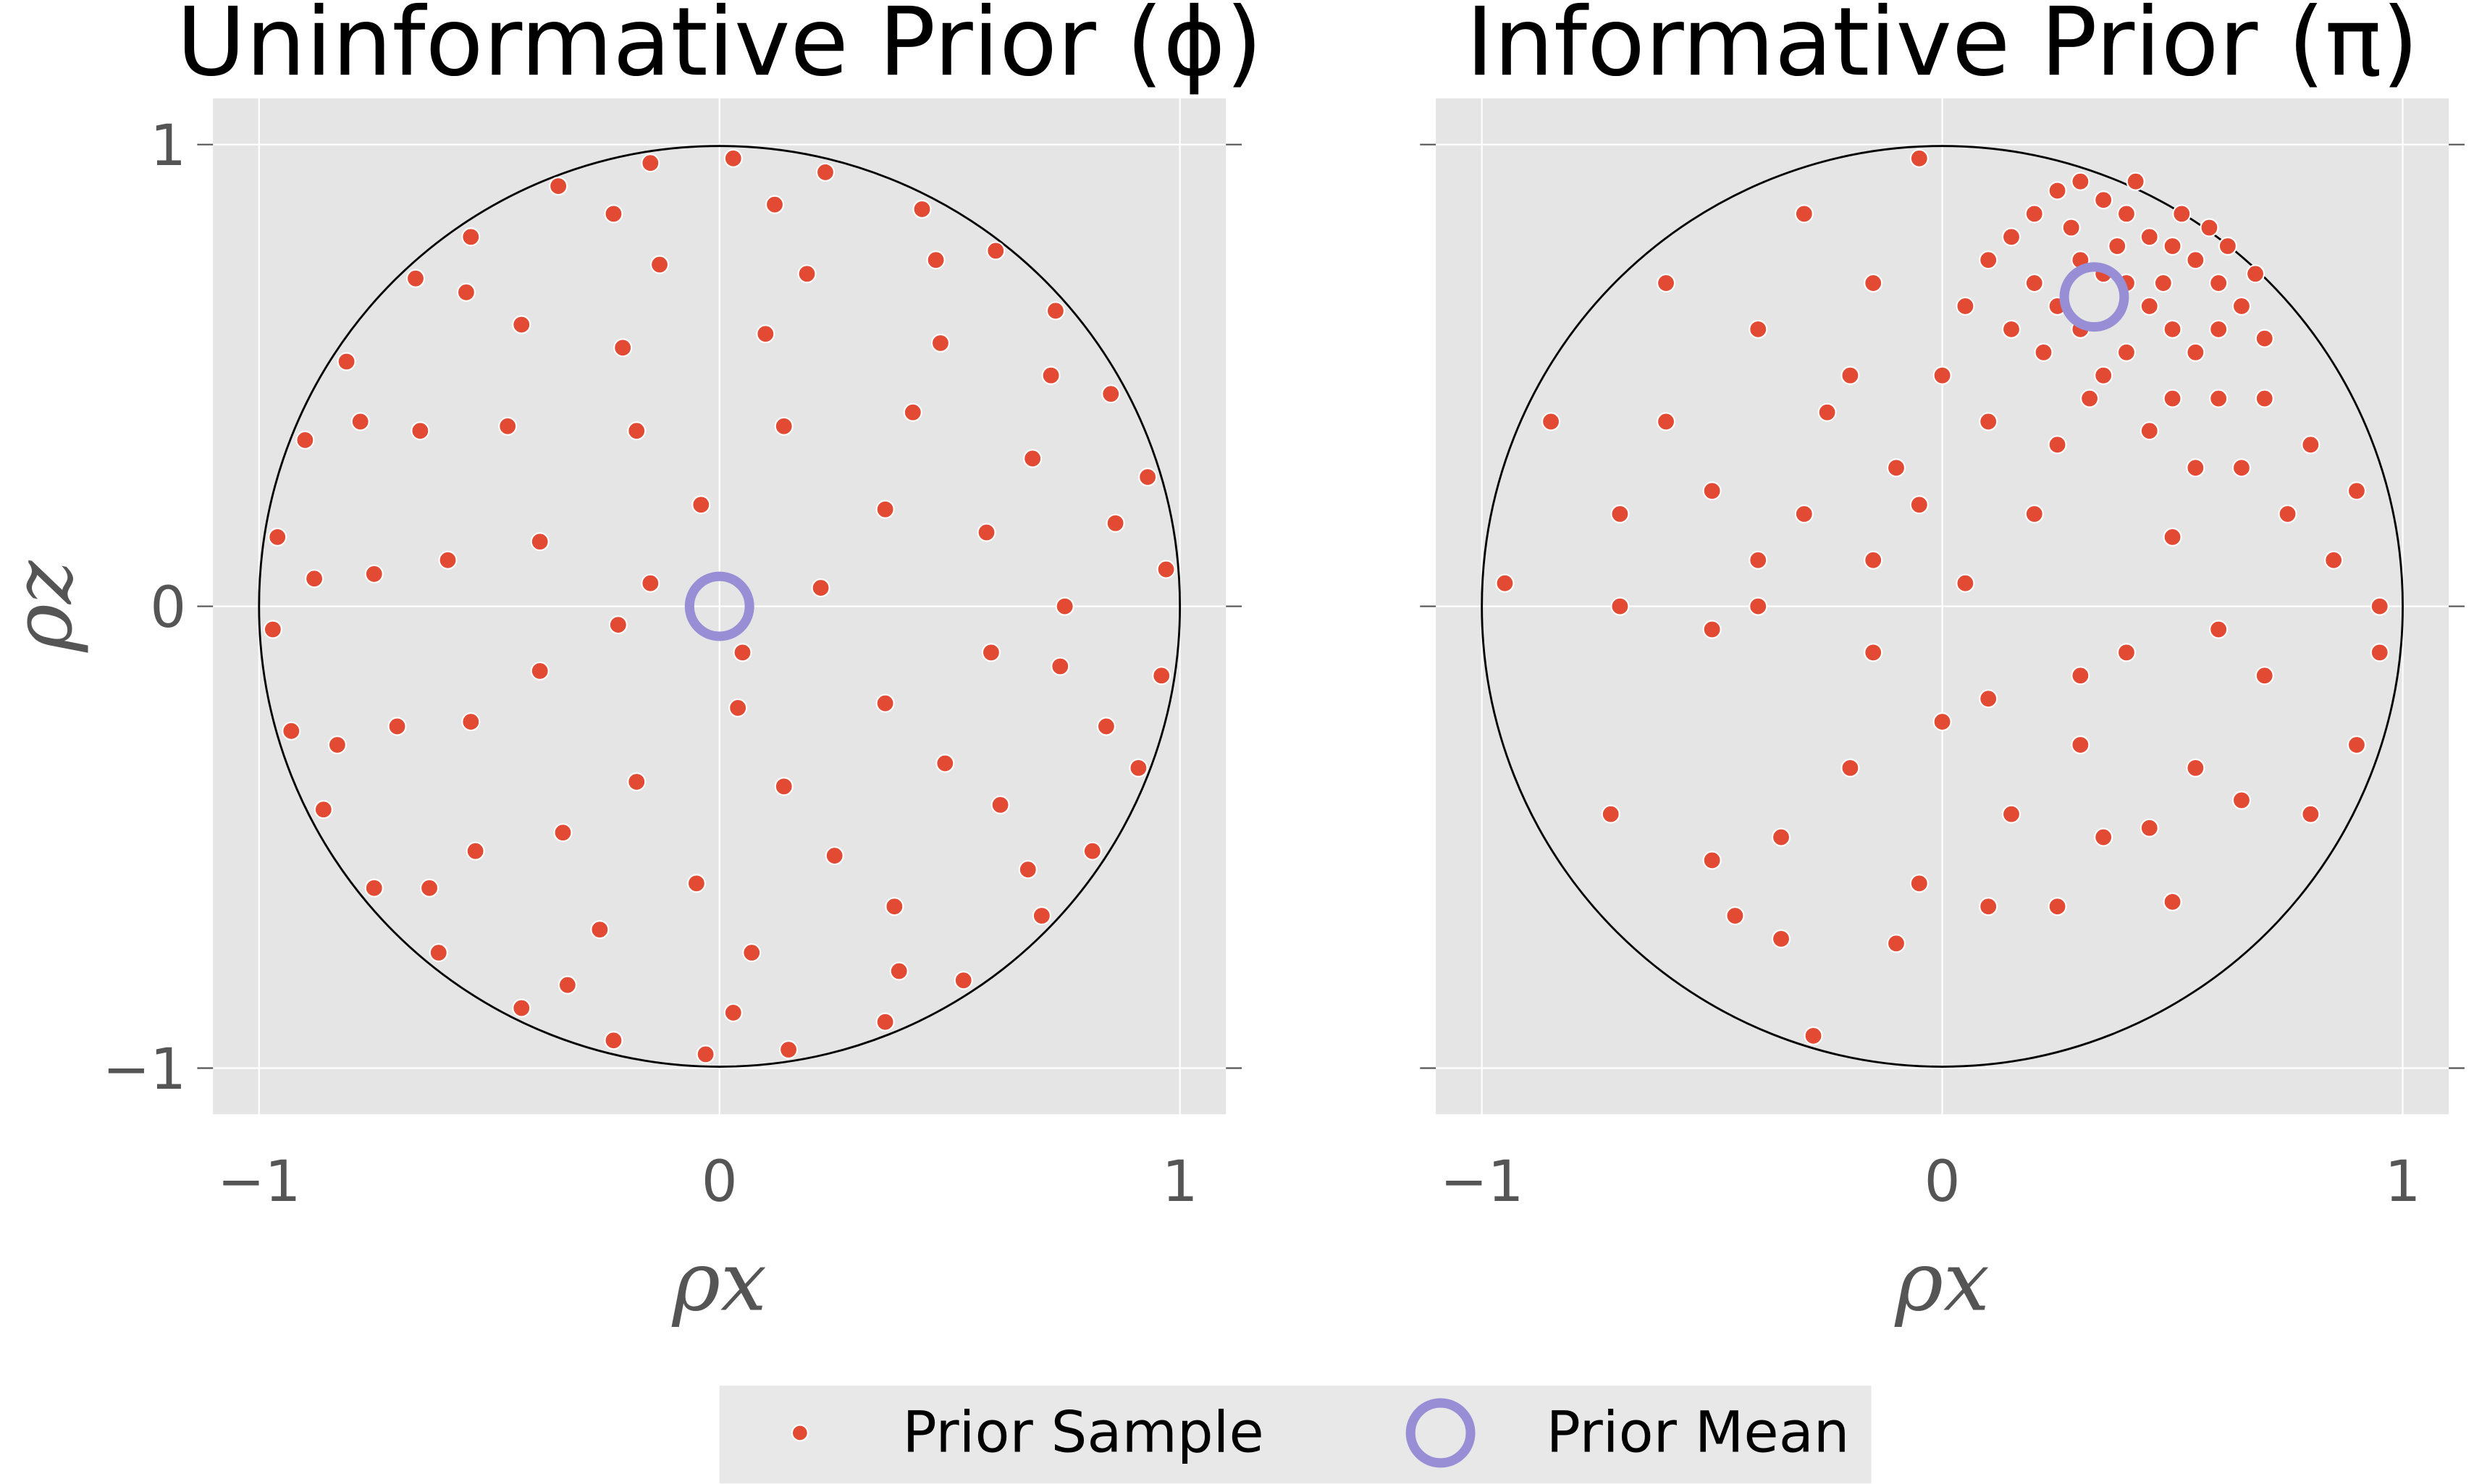 The image size is (2474, 1484). I want to click on y-axis-label: ρz, so click(45, 606).